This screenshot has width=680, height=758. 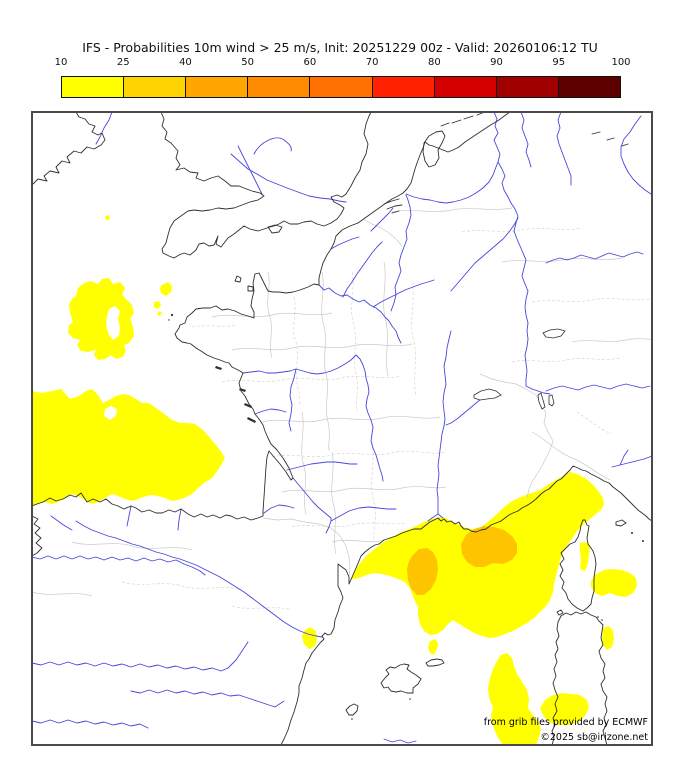 I want to click on prob-area-ebro-coast, so click(x=309, y=638).